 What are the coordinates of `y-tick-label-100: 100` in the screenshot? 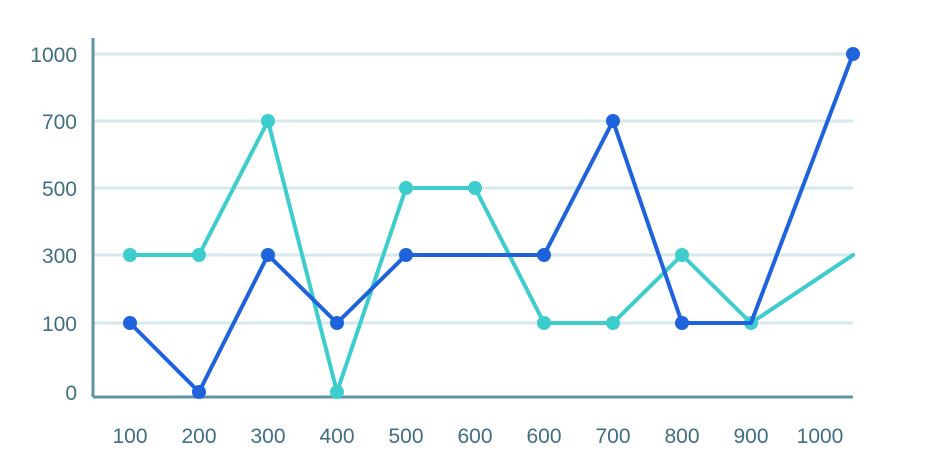 It's located at (59, 324).